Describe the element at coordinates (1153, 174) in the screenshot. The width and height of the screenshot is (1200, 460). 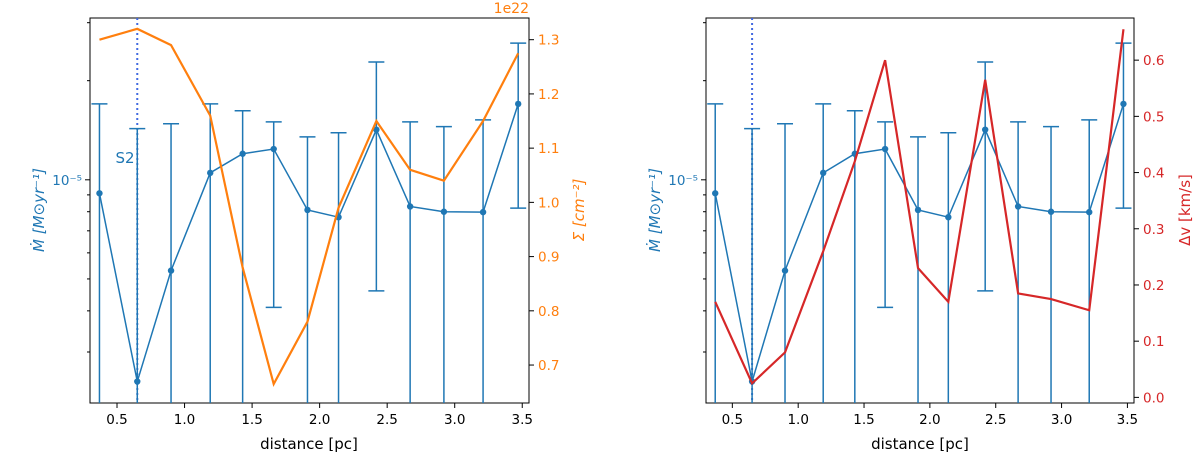
I see `right-y-tick-label: 0.4` at that location.